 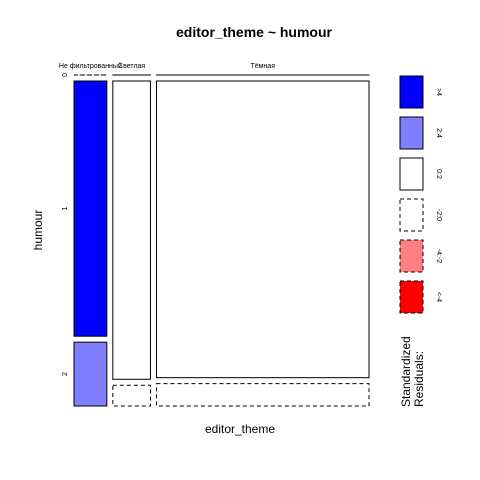 What do you see at coordinates (65, 209) in the screenshot?
I see `y-tick-label-1: 1` at bounding box center [65, 209].